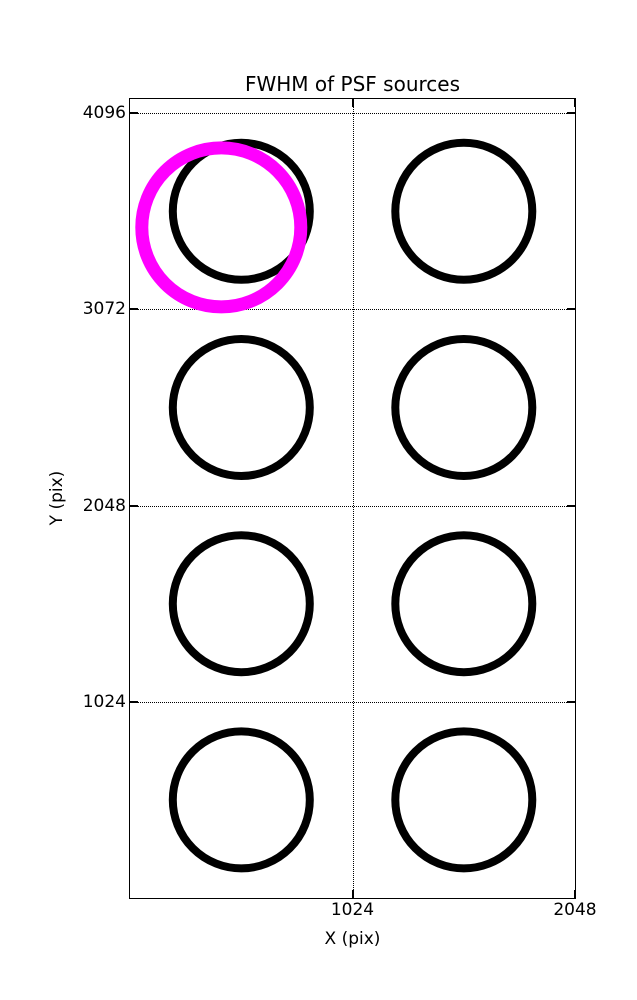 The width and height of the screenshot is (637, 1000). What do you see at coordinates (352, 910) in the screenshot?
I see `x-tick-label: 1024` at bounding box center [352, 910].